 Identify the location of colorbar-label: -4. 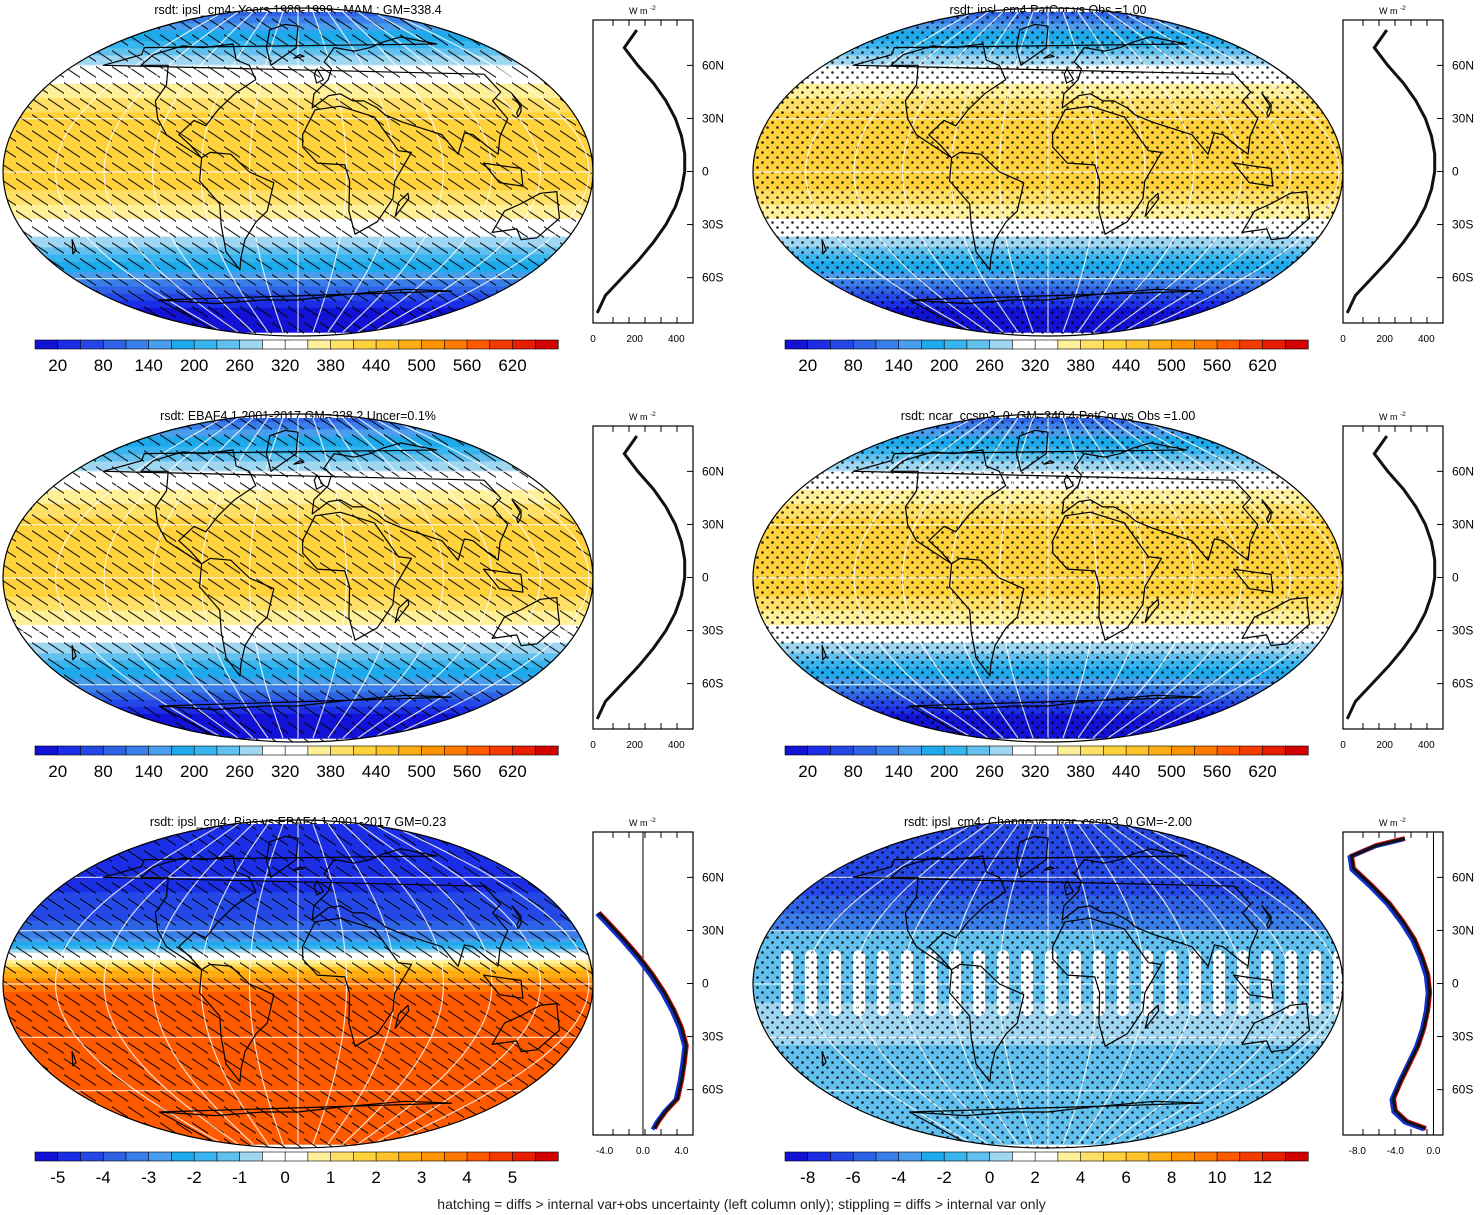
(103, 1177).